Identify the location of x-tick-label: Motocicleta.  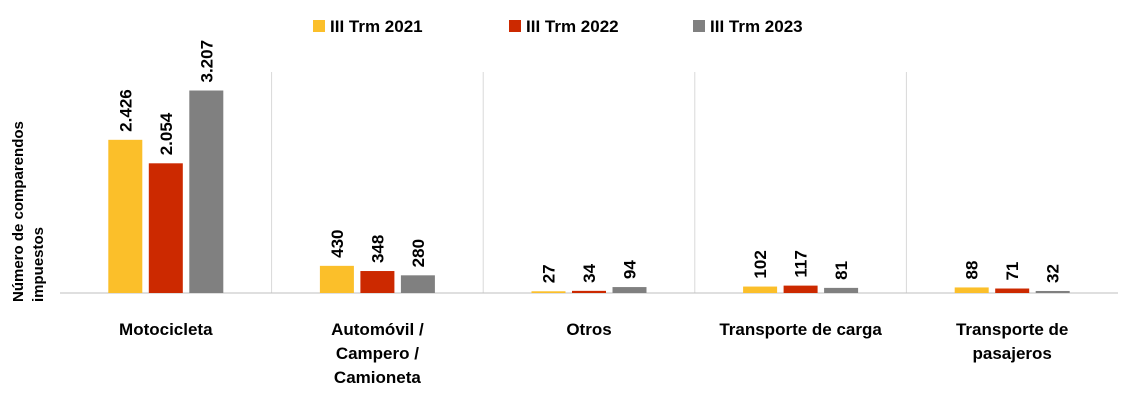
(166, 329).